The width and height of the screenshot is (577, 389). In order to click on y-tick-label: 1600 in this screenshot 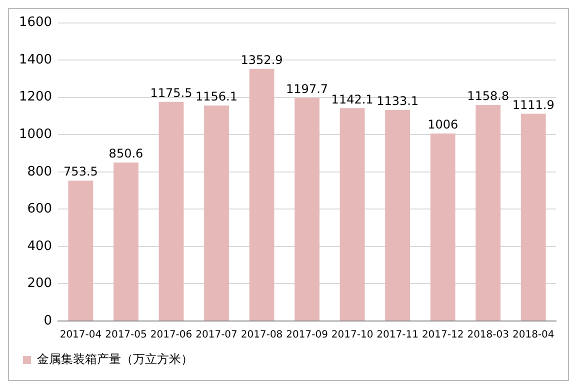, I will do `click(35, 22)`.